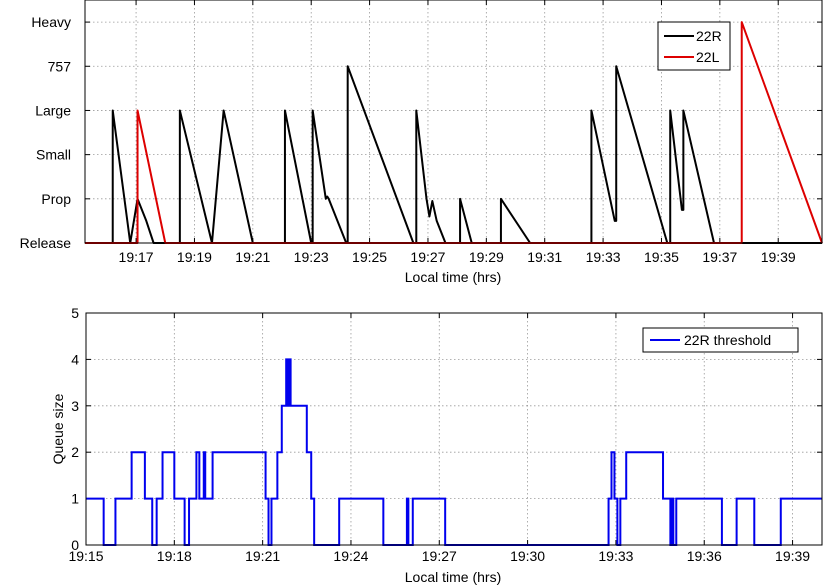  Describe the element at coordinates (174, 556) in the screenshot. I see `bottom-x-tick-label: 19:18` at that location.